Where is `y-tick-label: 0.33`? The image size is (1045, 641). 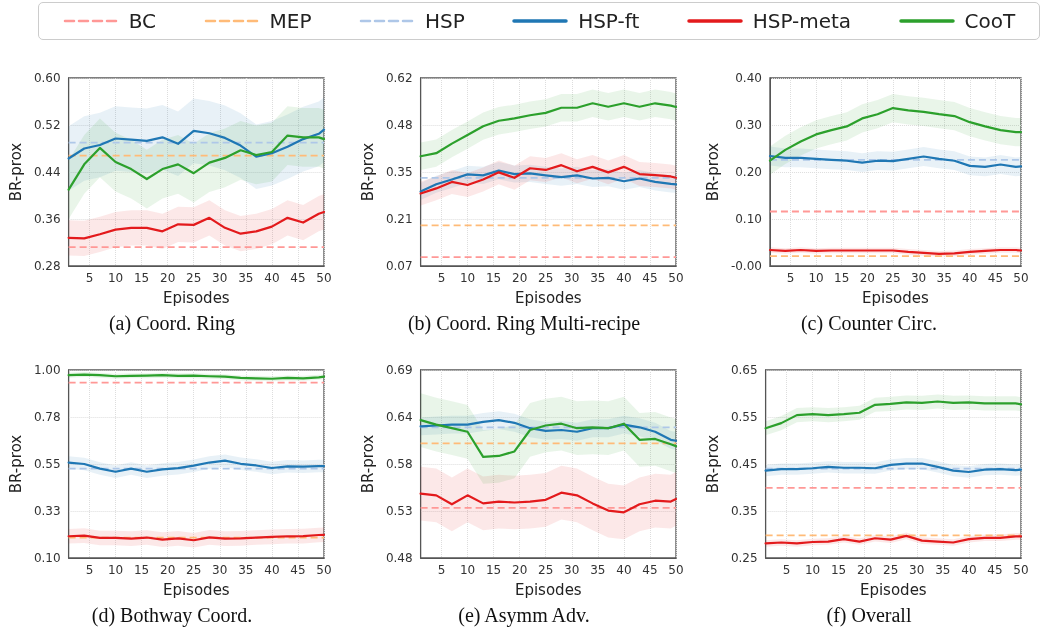
y-tick-label: 0.33 is located at coordinates (47, 511).